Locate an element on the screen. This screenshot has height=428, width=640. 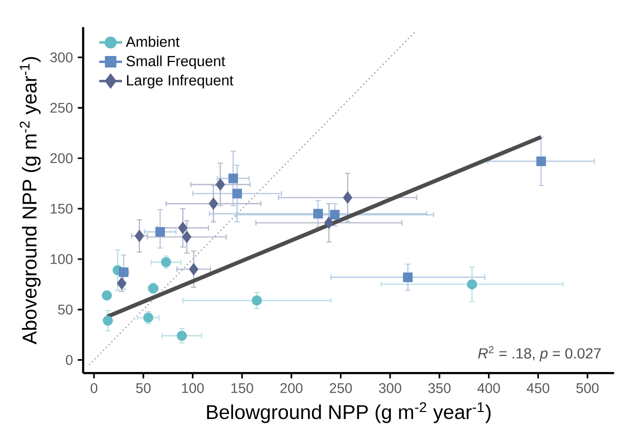
y-tick-label: 150 is located at coordinates (61, 209).